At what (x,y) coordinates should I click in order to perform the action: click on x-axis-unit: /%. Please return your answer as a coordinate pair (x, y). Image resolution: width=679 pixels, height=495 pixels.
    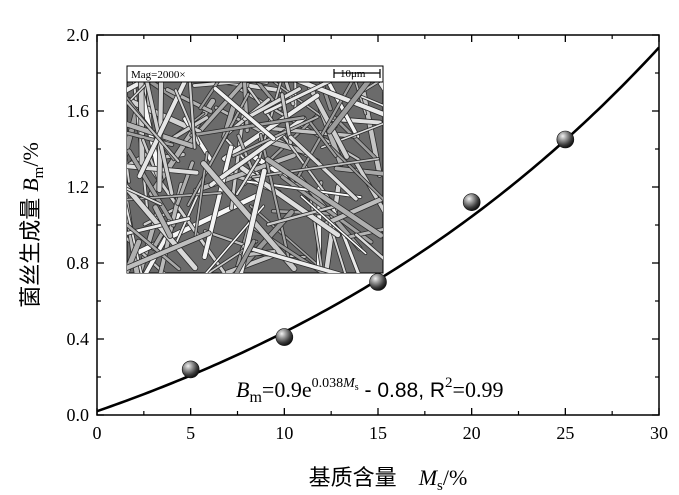
    Looking at the image, I should click on (455, 477).